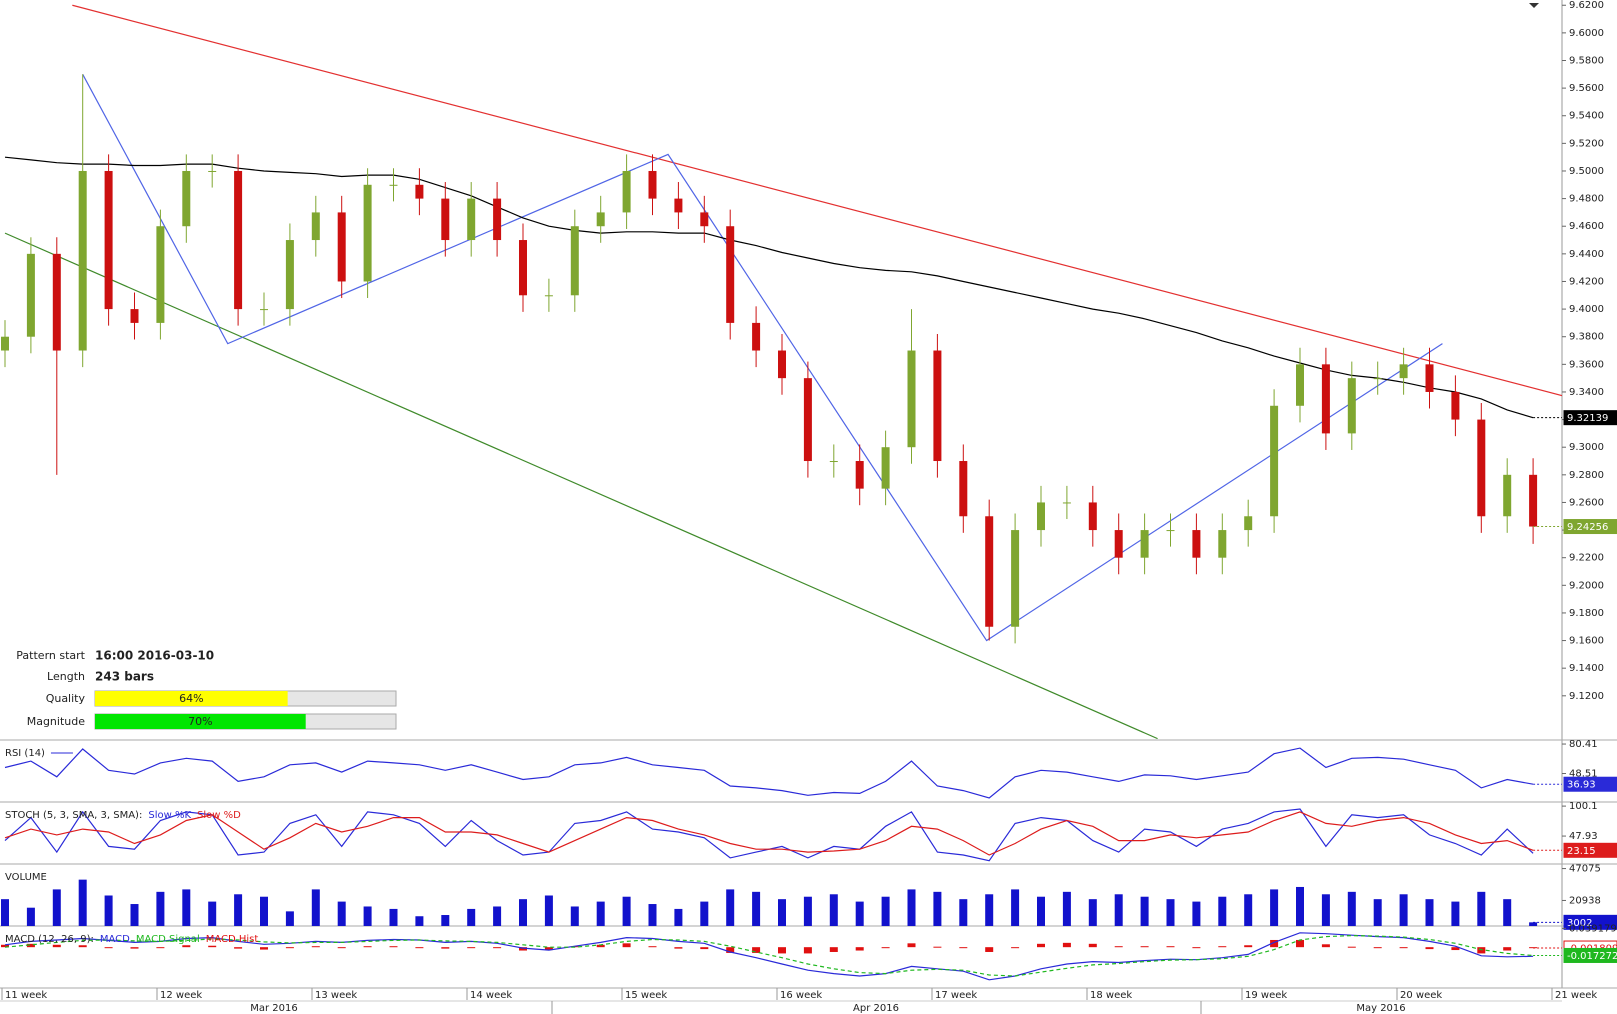 This screenshot has width=1617, height=1014. I want to click on y-tick-label: 9.5800, so click(1586, 60).